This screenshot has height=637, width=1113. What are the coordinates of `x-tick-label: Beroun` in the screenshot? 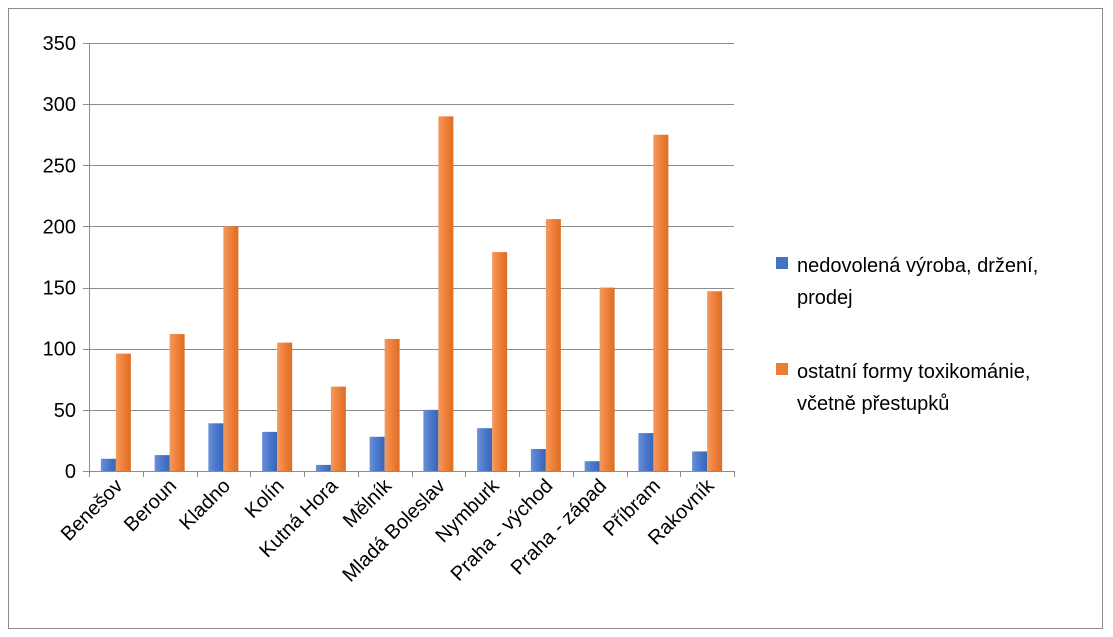 It's located at (150, 505).